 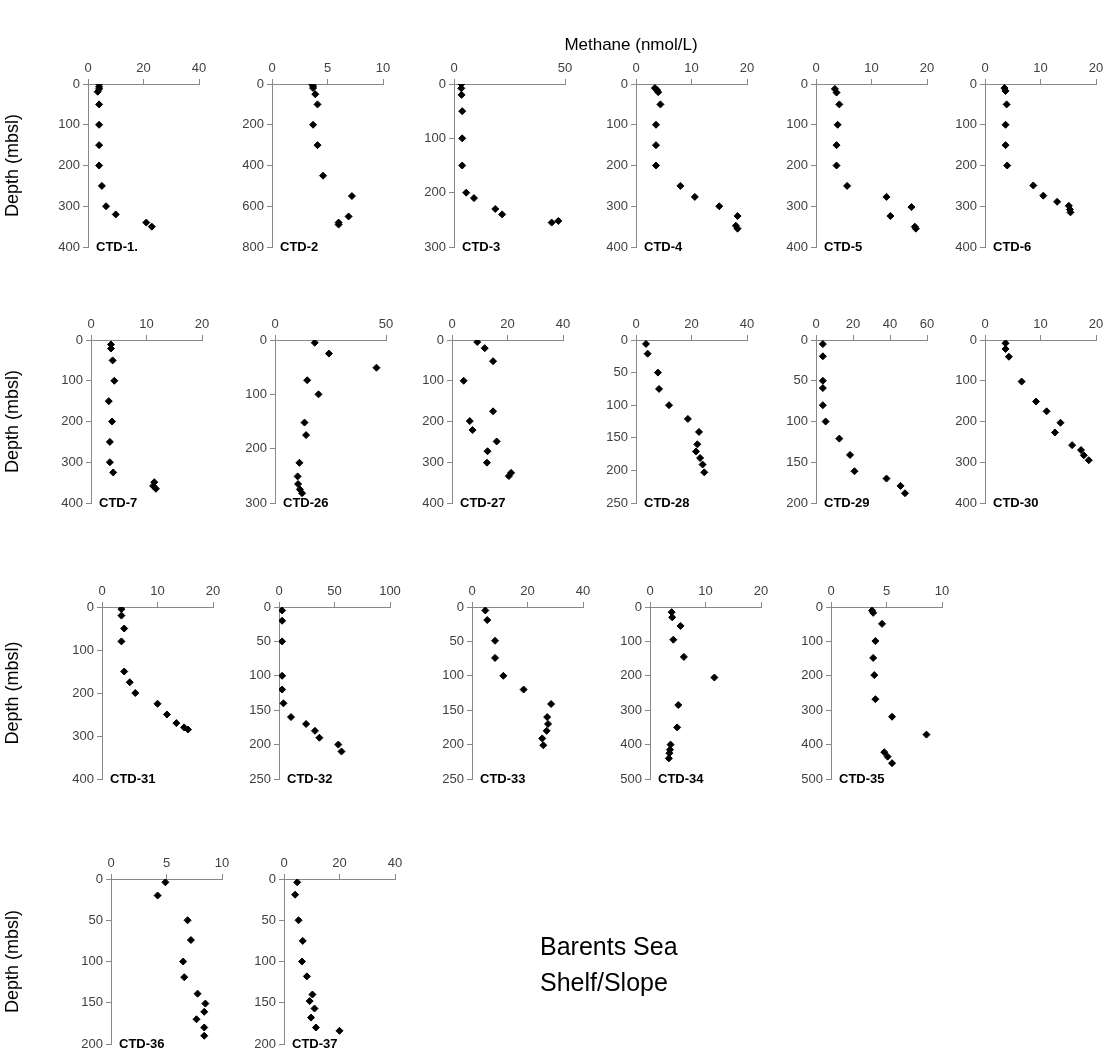 I want to click on y-tick-label: 800, so click(x=253, y=246).